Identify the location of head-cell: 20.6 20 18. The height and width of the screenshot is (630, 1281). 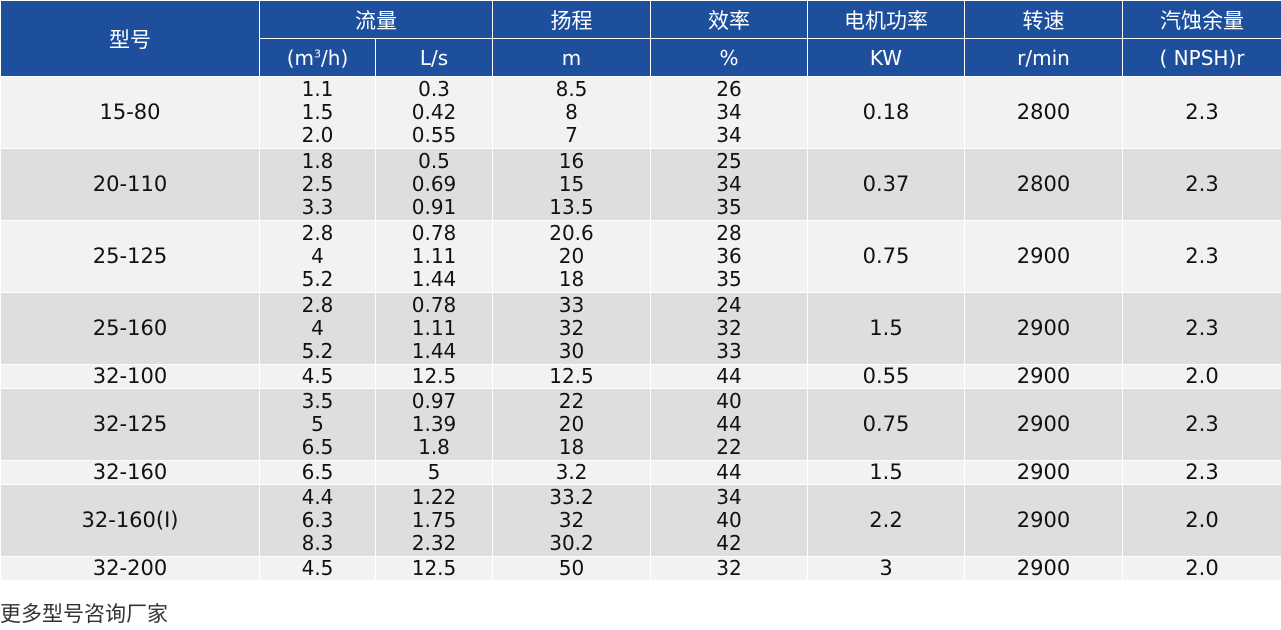
(571, 256).